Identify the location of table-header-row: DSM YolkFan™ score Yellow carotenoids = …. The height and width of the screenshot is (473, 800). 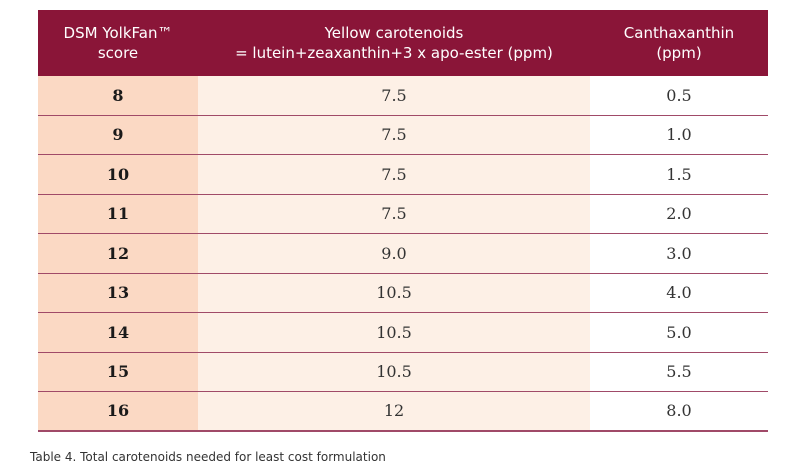
(403, 43).